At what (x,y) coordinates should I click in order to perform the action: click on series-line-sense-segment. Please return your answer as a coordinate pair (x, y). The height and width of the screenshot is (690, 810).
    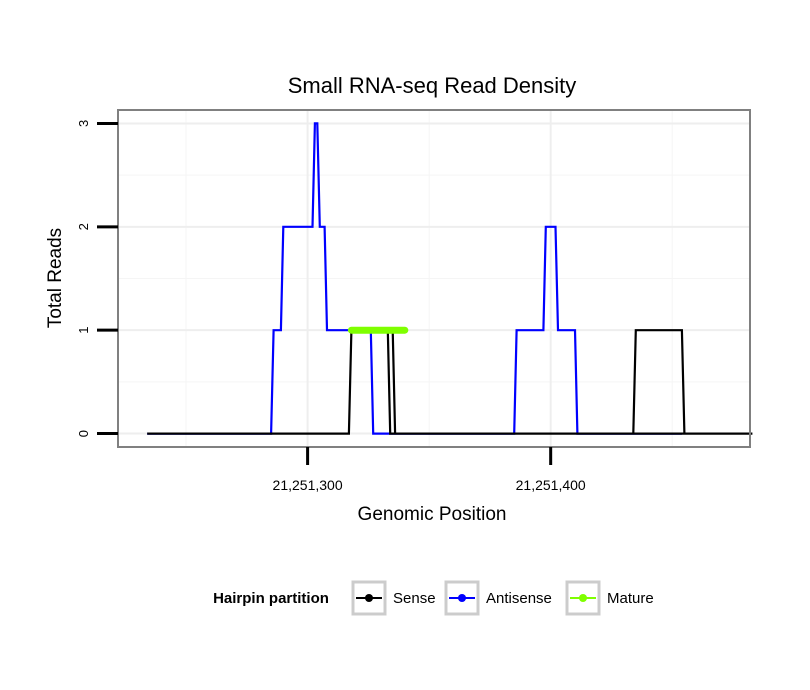
    Looking at the image, I should click on (659, 381).